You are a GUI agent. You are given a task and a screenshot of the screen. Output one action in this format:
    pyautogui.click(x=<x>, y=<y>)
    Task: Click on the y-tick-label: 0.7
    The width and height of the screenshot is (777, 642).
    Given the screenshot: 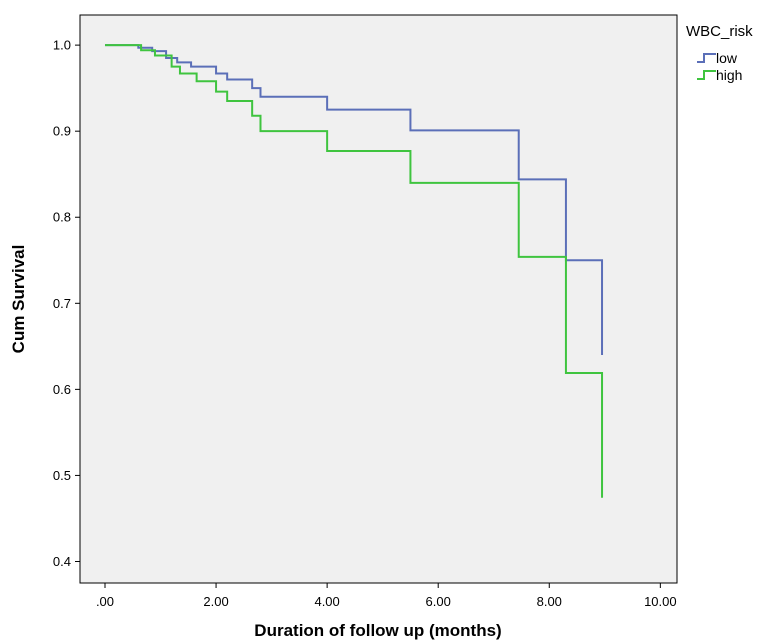 What is the action you would take?
    pyautogui.click(x=62, y=303)
    